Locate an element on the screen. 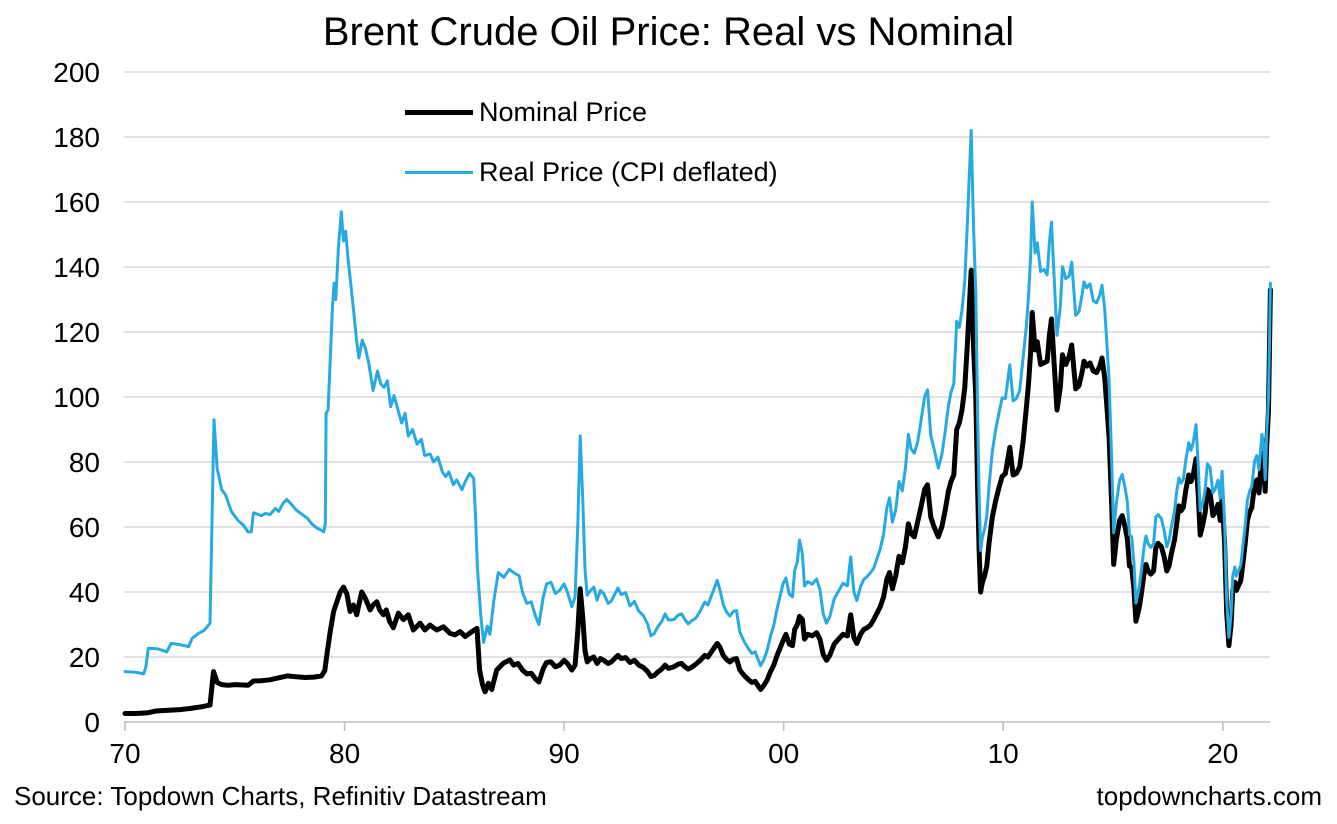  x-tick-label-00: 00 is located at coordinates (783, 753).